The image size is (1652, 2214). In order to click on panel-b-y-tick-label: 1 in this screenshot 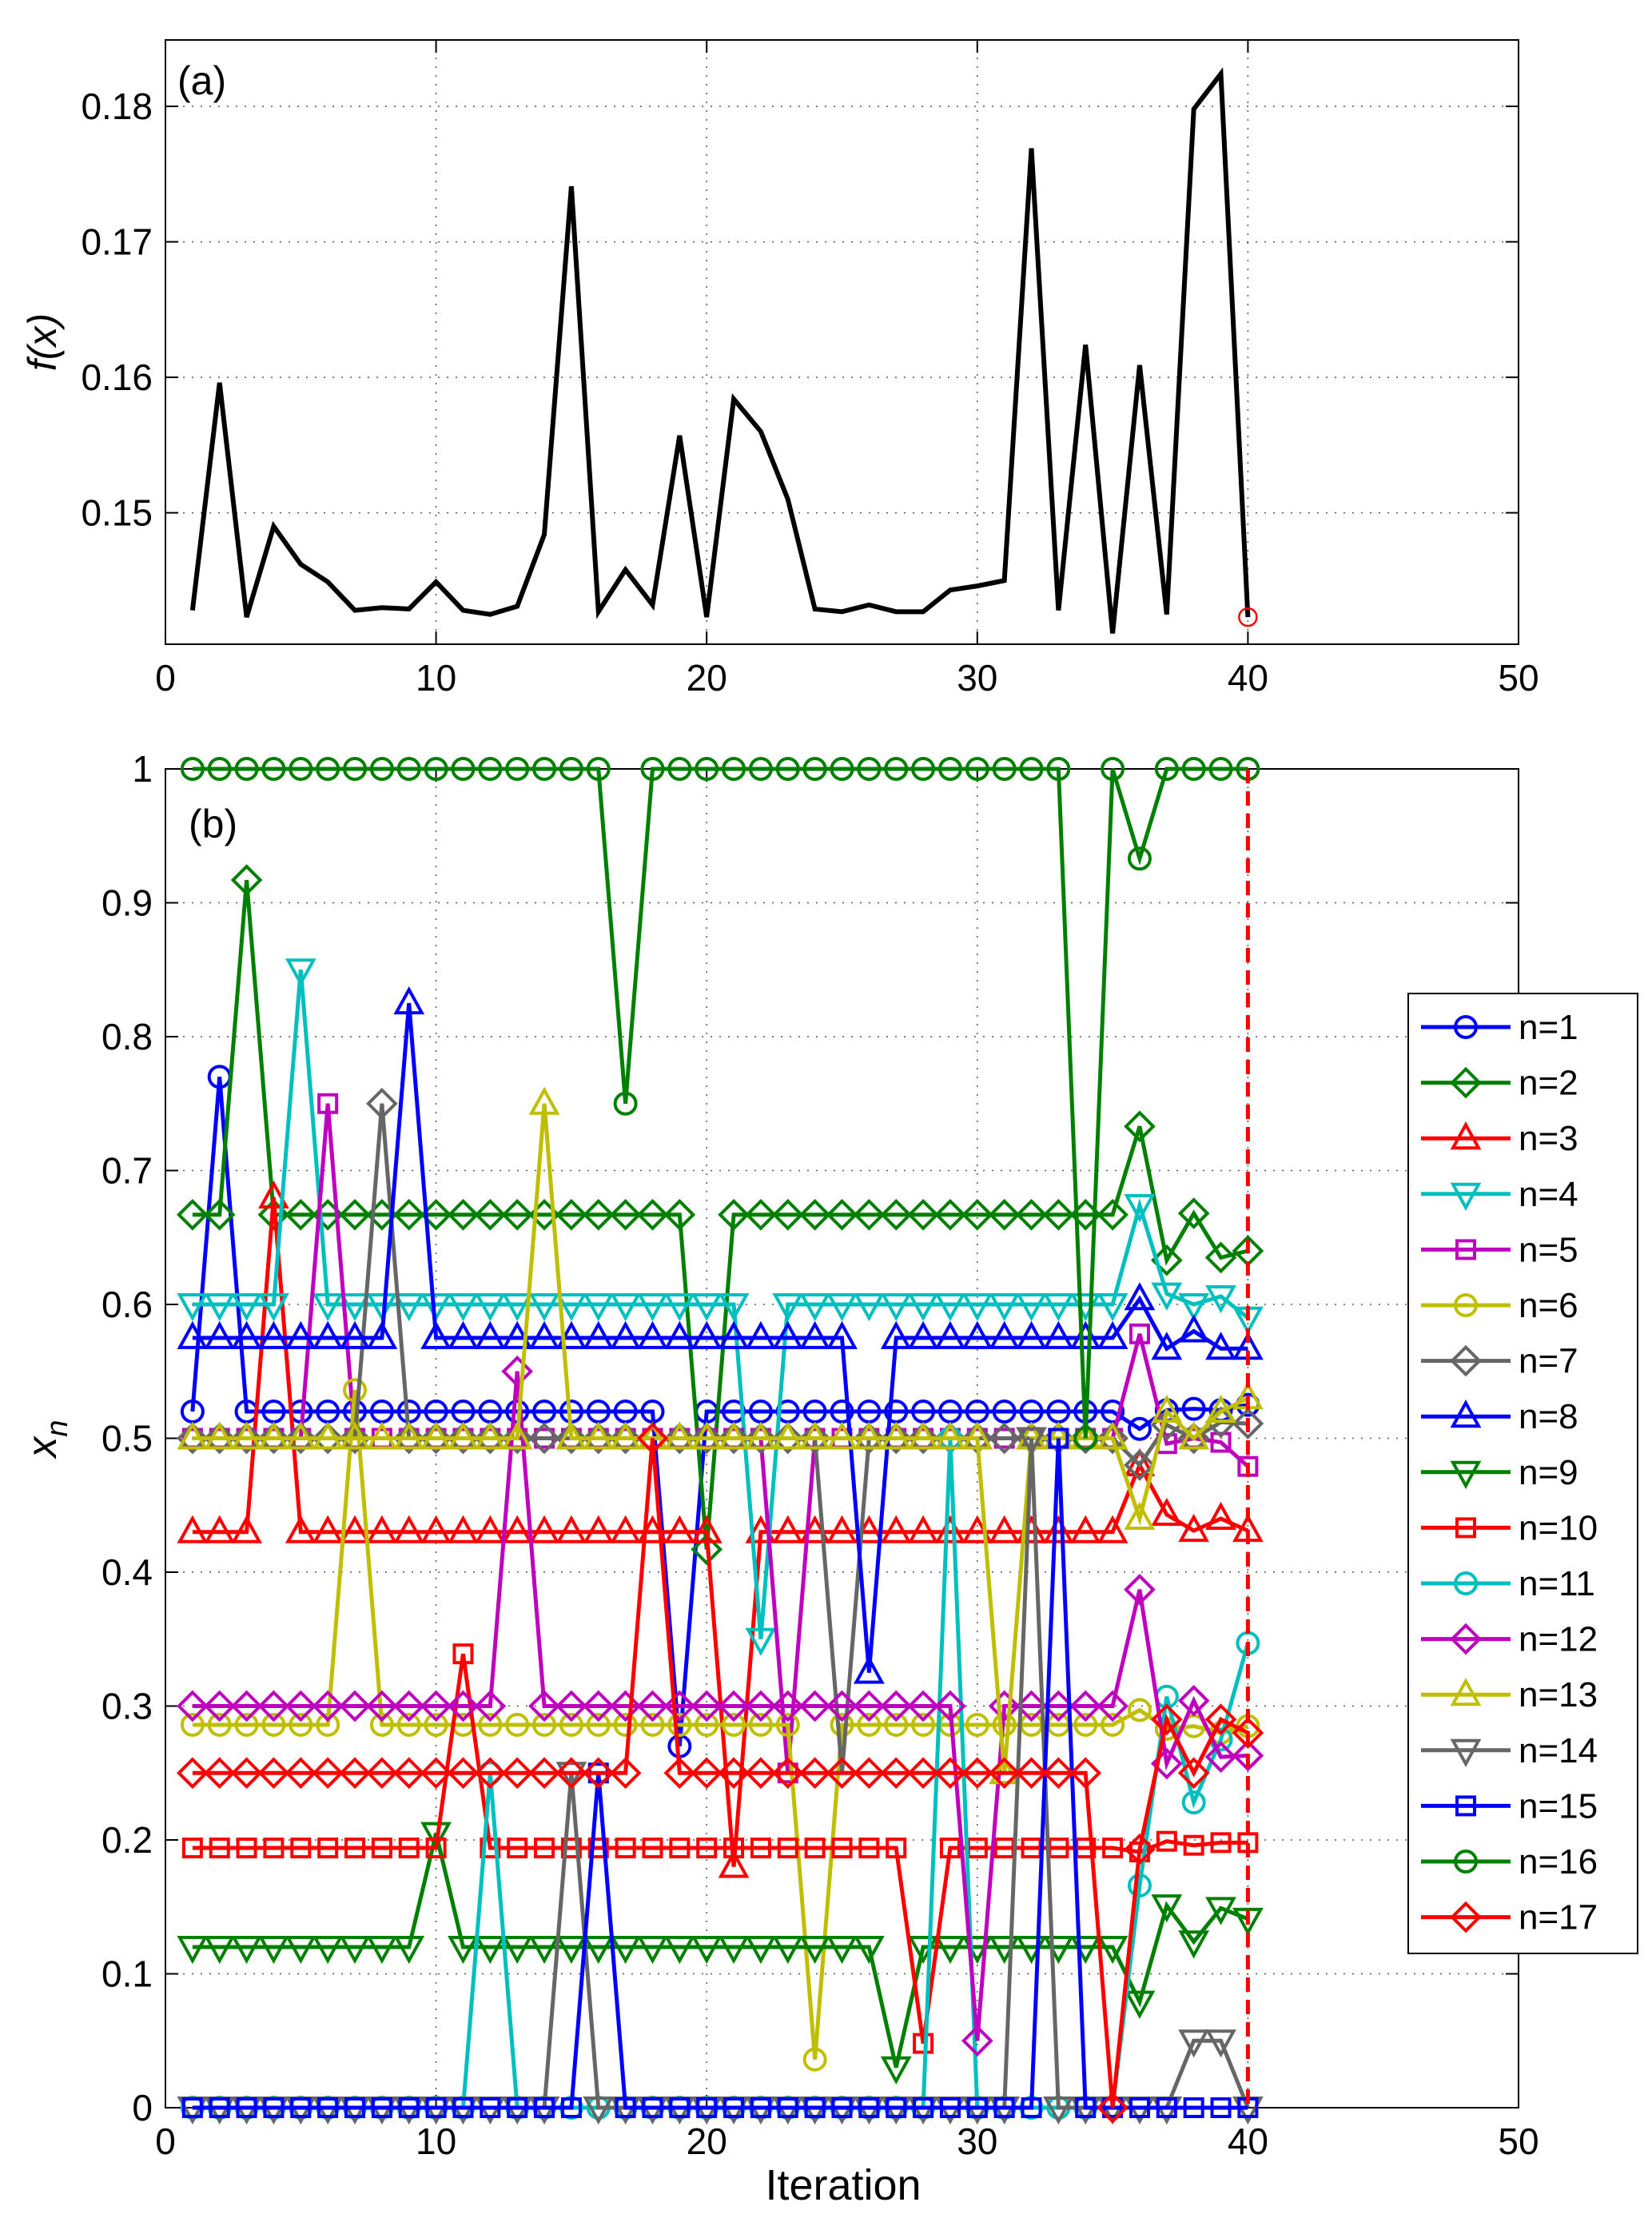, I will do `click(142, 769)`.